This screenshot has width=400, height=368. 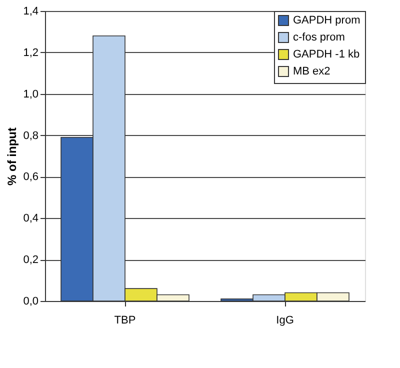 I want to click on legend-label: c-fos prom, so click(x=319, y=38).